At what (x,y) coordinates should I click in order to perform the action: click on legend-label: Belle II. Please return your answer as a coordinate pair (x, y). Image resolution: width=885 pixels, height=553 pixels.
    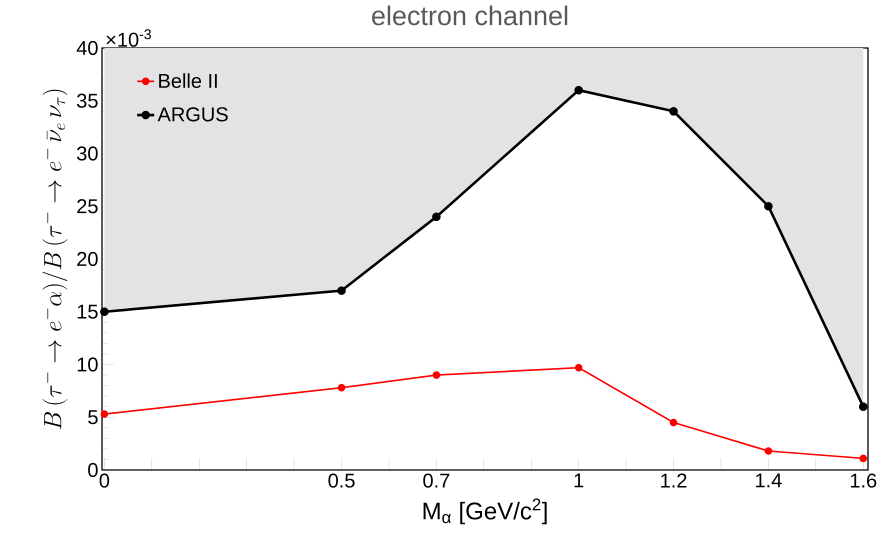
    Looking at the image, I should click on (188, 80).